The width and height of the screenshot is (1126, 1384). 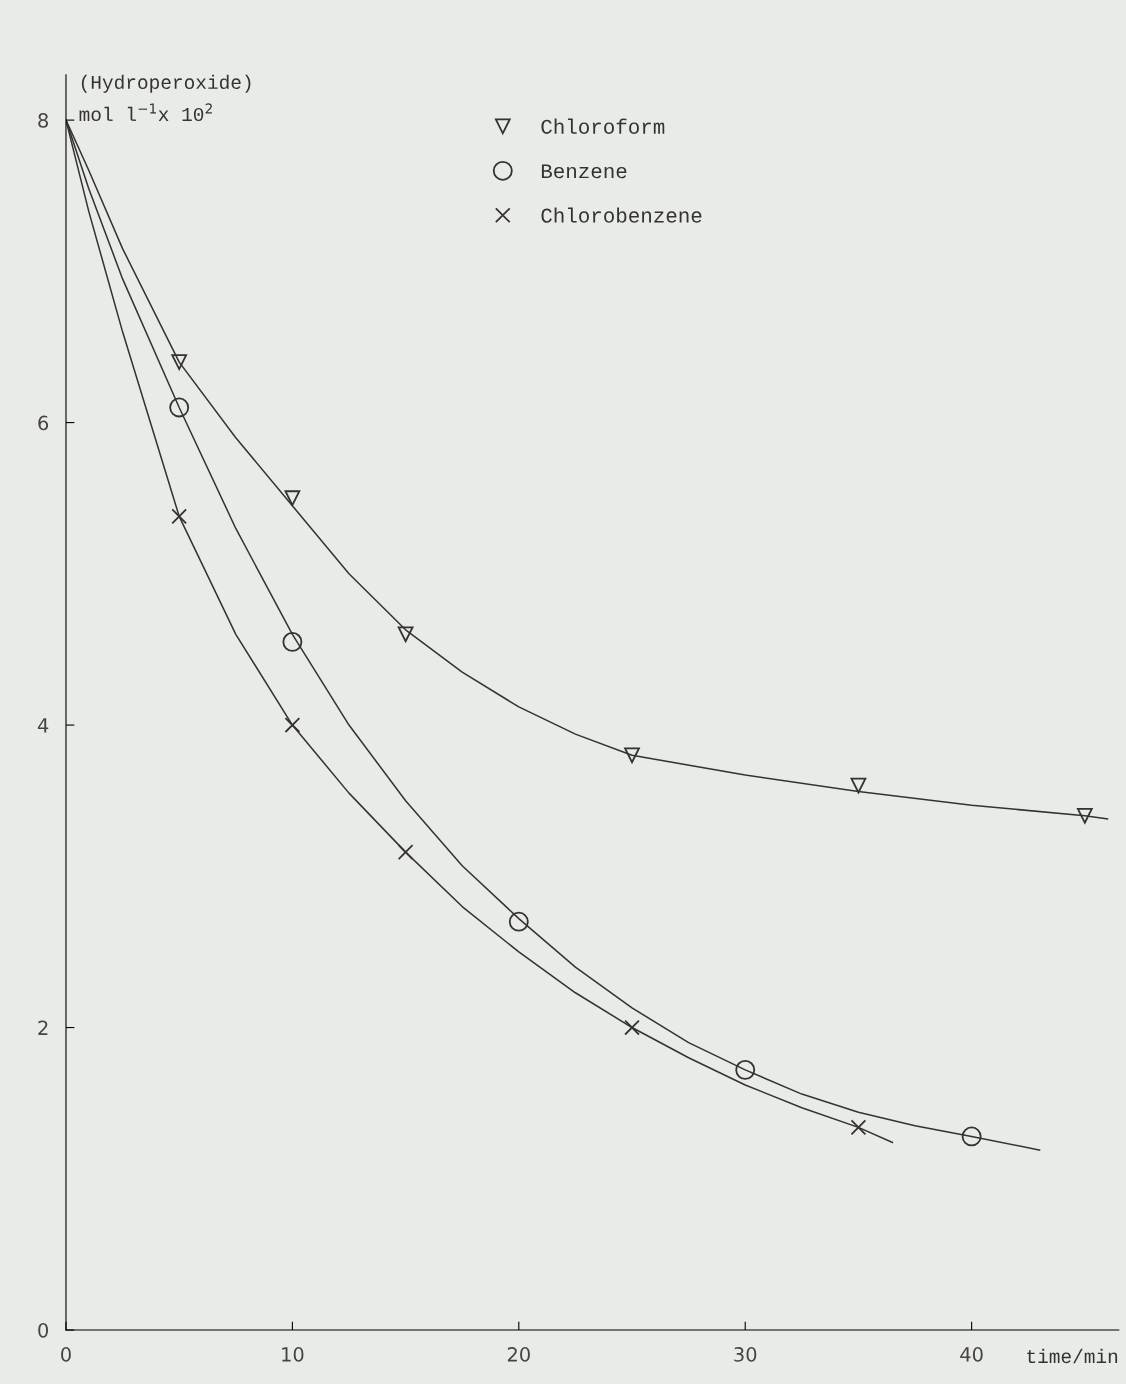 What do you see at coordinates (43, 725) in the screenshot?
I see `y-tick-label: 4` at bounding box center [43, 725].